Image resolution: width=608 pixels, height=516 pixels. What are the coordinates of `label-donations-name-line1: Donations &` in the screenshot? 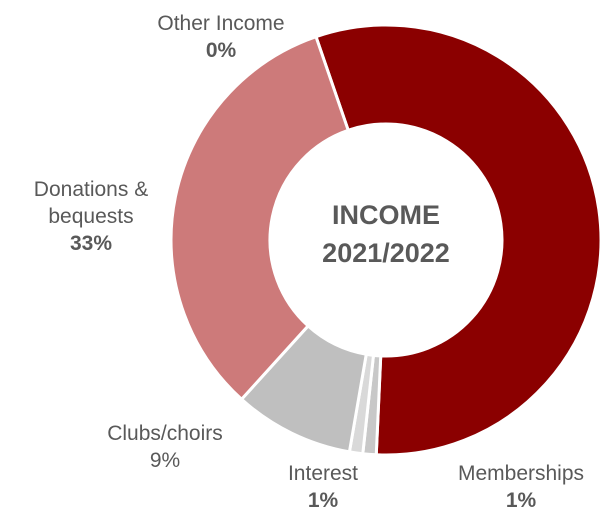 It's located at (91, 189).